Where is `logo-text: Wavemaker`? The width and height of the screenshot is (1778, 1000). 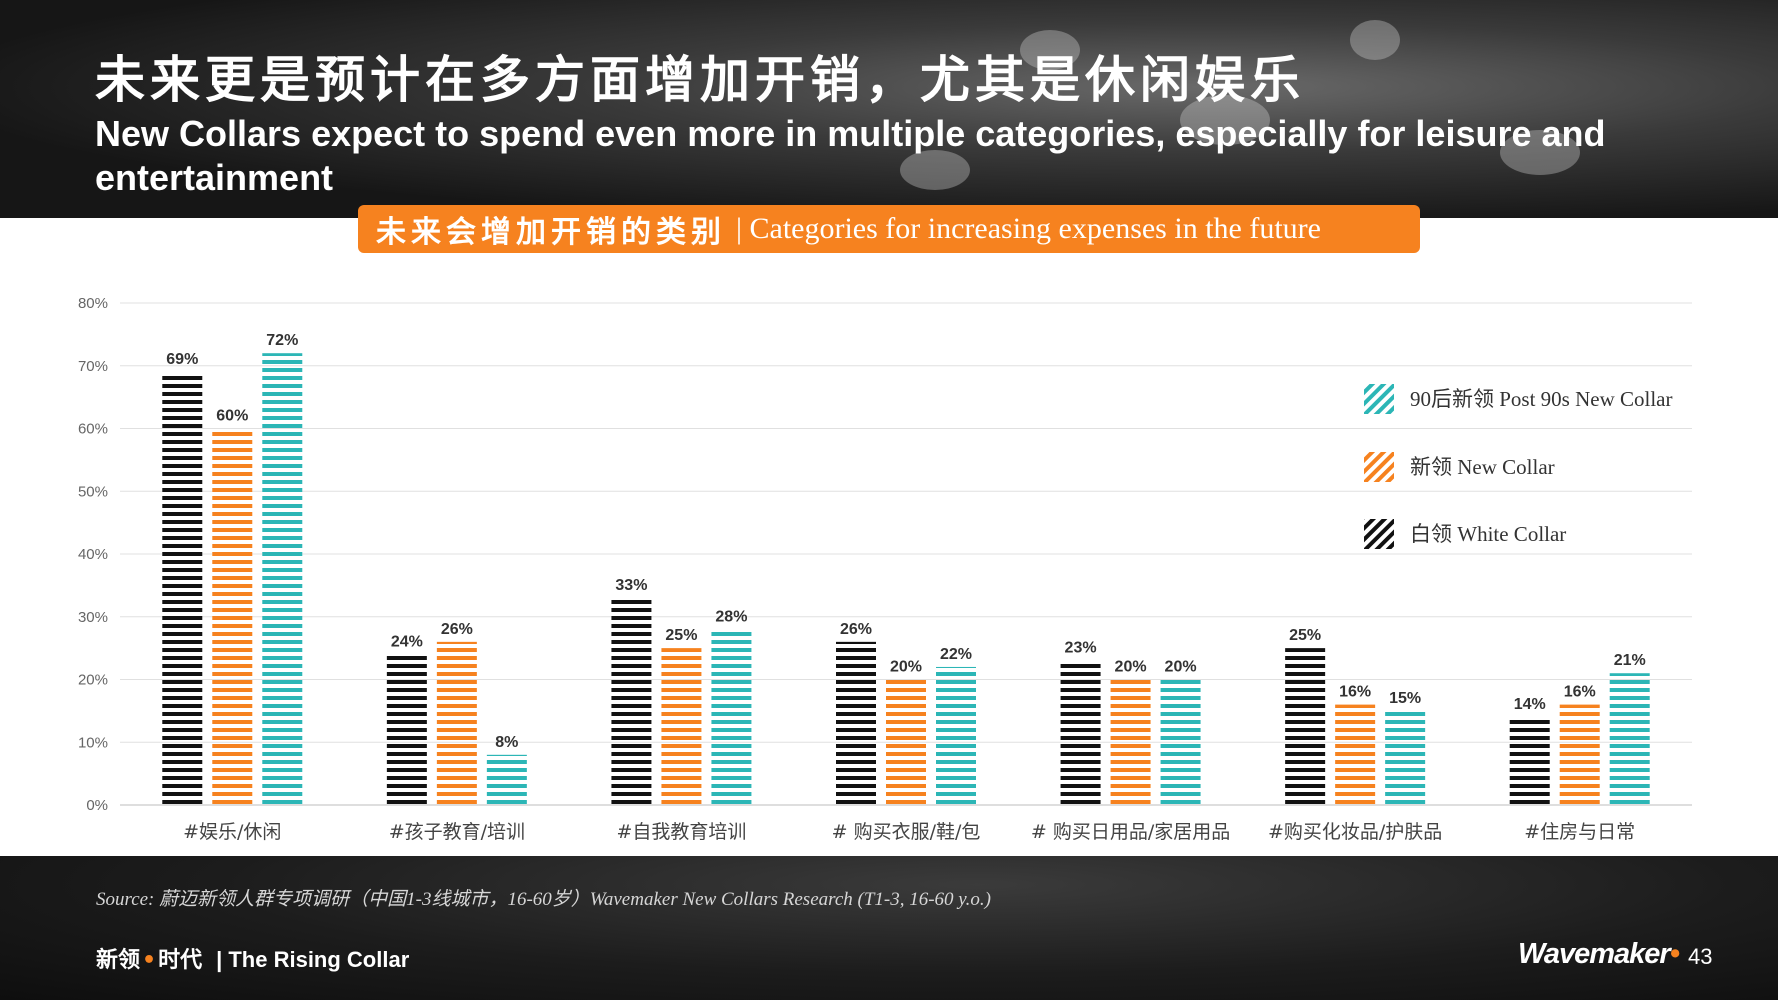
logo-text: Wavemaker is located at coordinates (1594, 954).